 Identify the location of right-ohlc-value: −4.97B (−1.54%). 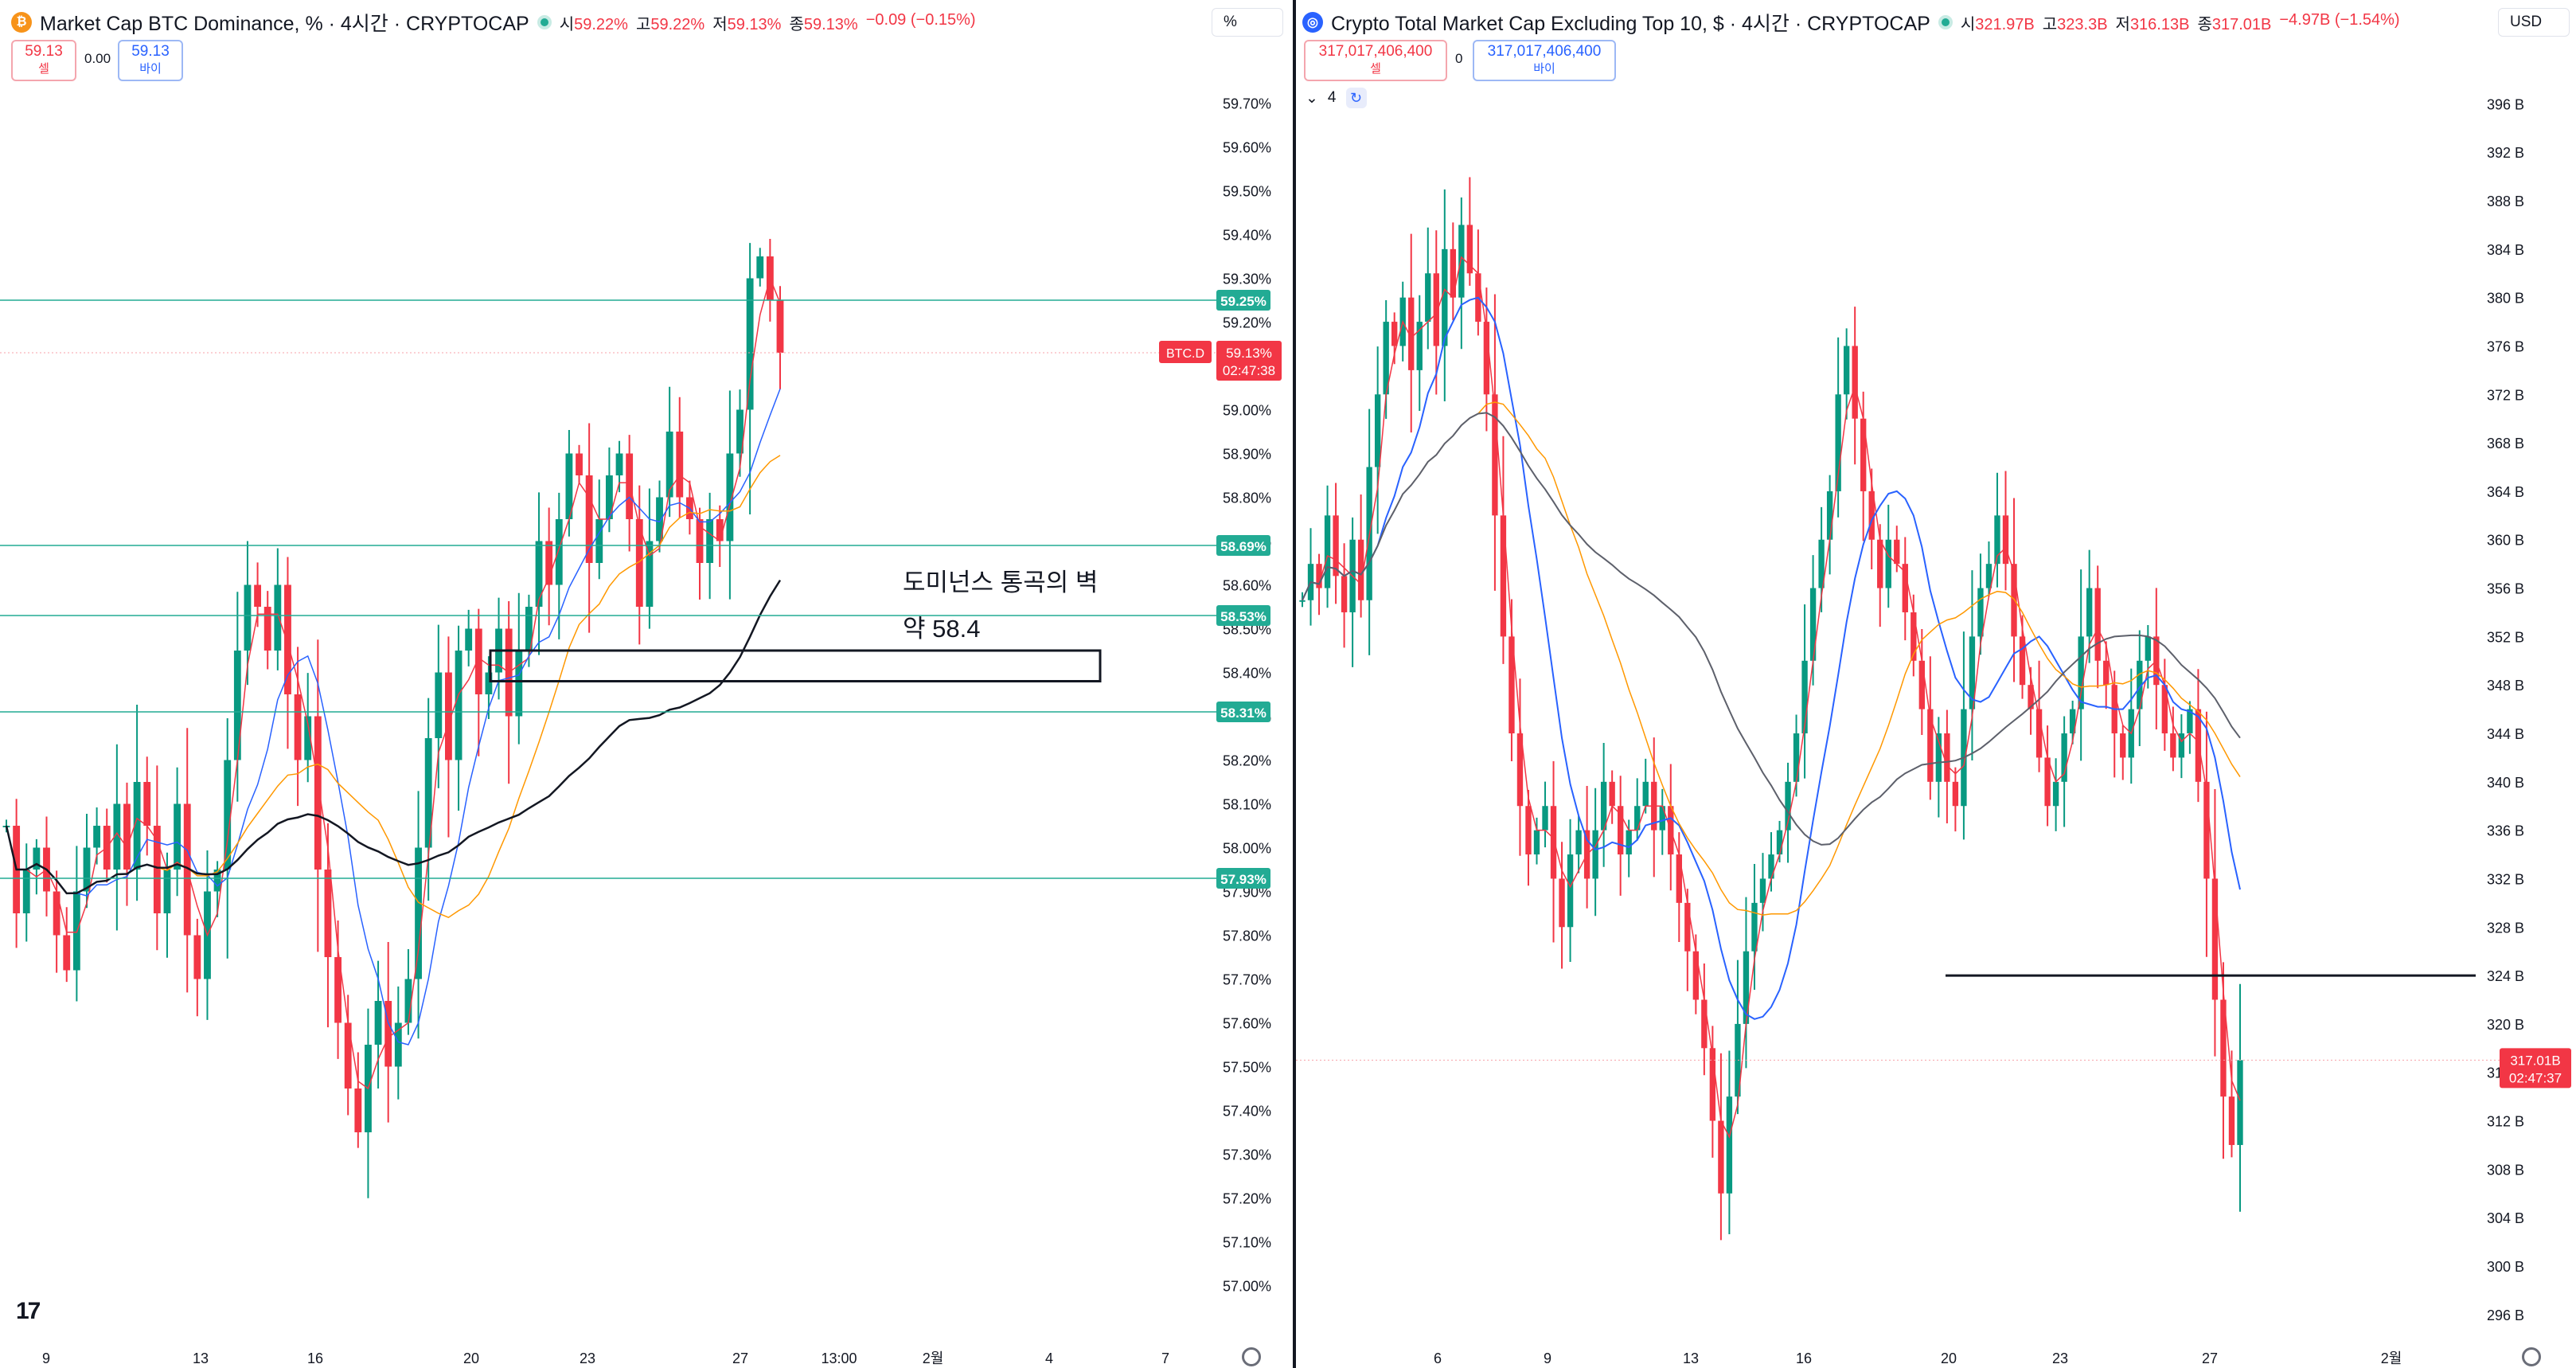
(2339, 19).